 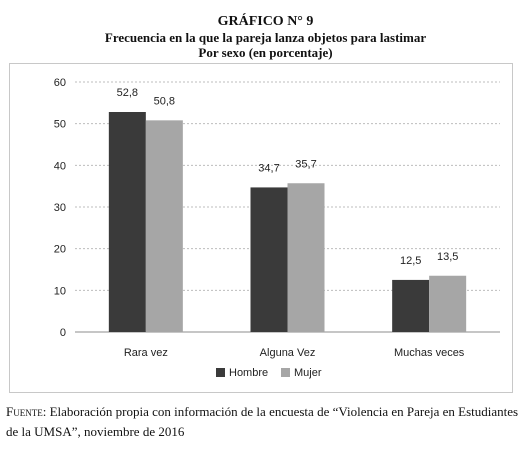 What do you see at coordinates (268, 168) in the screenshot?
I see `data-label: 34,7` at bounding box center [268, 168].